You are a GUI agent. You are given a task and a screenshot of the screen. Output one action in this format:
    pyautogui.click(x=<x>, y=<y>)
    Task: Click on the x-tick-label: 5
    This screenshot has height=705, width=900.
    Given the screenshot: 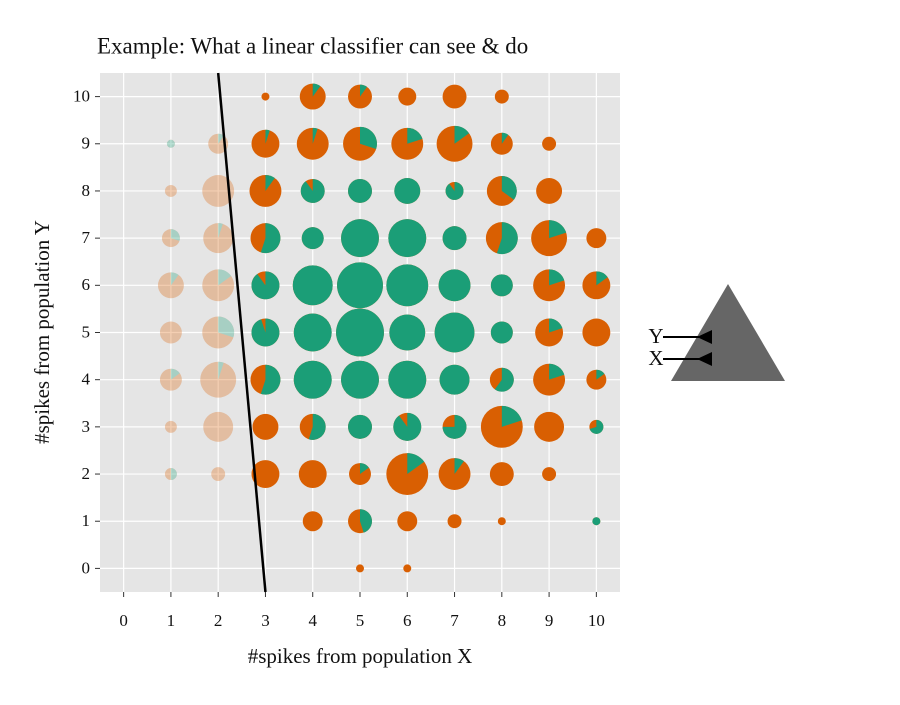 What is the action you would take?
    pyautogui.click(x=360, y=620)
    